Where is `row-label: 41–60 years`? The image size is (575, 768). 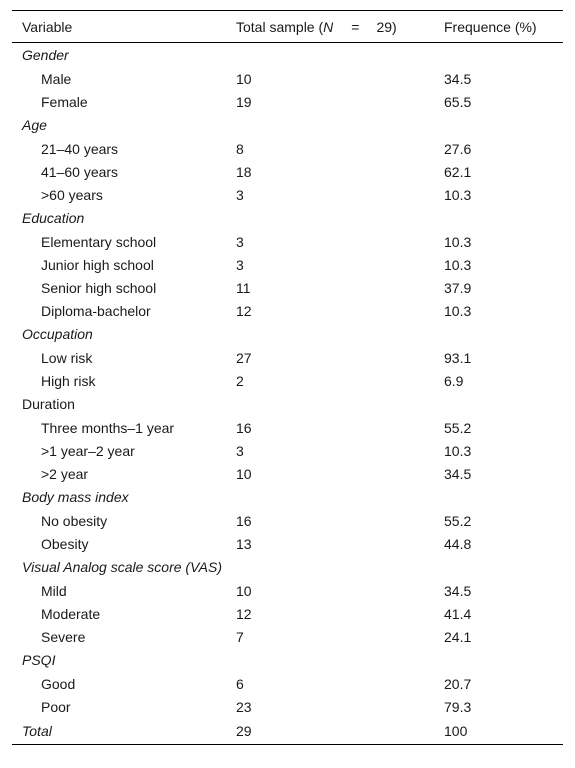 row-label: 41–60 years is located at coordinates (80, 171).